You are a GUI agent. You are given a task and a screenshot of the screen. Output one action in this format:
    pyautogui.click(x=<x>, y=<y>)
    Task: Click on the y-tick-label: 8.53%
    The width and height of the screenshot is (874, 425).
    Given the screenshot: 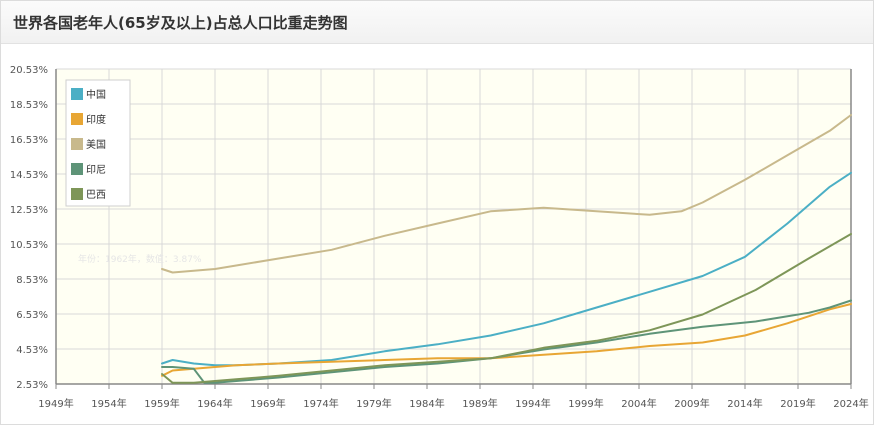 What is the action you would take?
    pyautogui.click(x=32, y=280)
    